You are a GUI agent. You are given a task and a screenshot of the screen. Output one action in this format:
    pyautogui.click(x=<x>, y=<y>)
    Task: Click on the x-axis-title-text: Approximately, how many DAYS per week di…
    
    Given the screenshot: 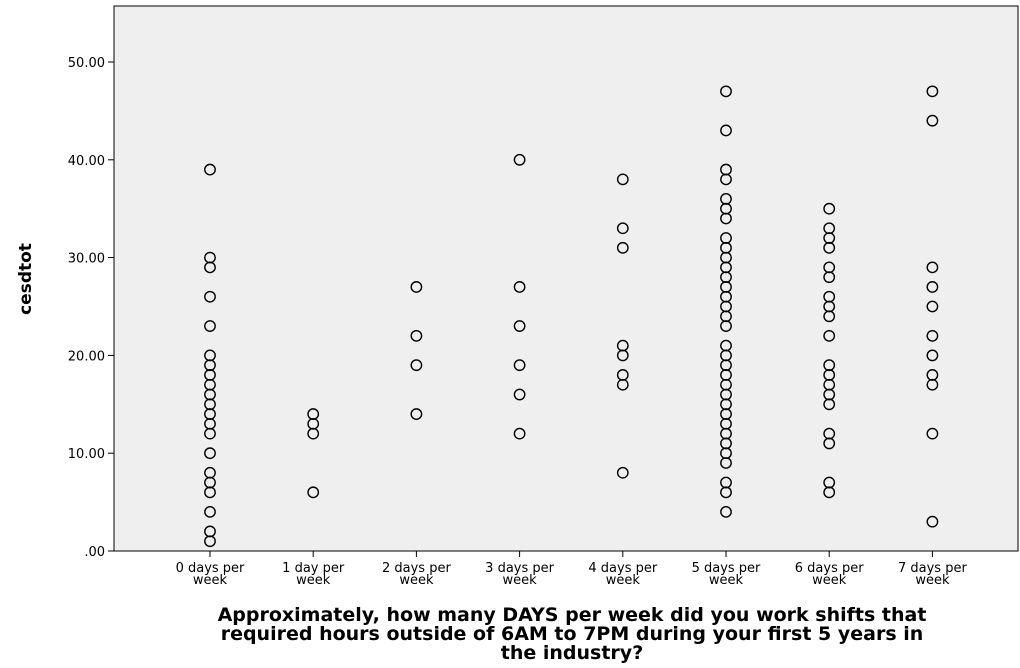 What is the action you would take?
    pyautogui.click(x=572, y=634)
    